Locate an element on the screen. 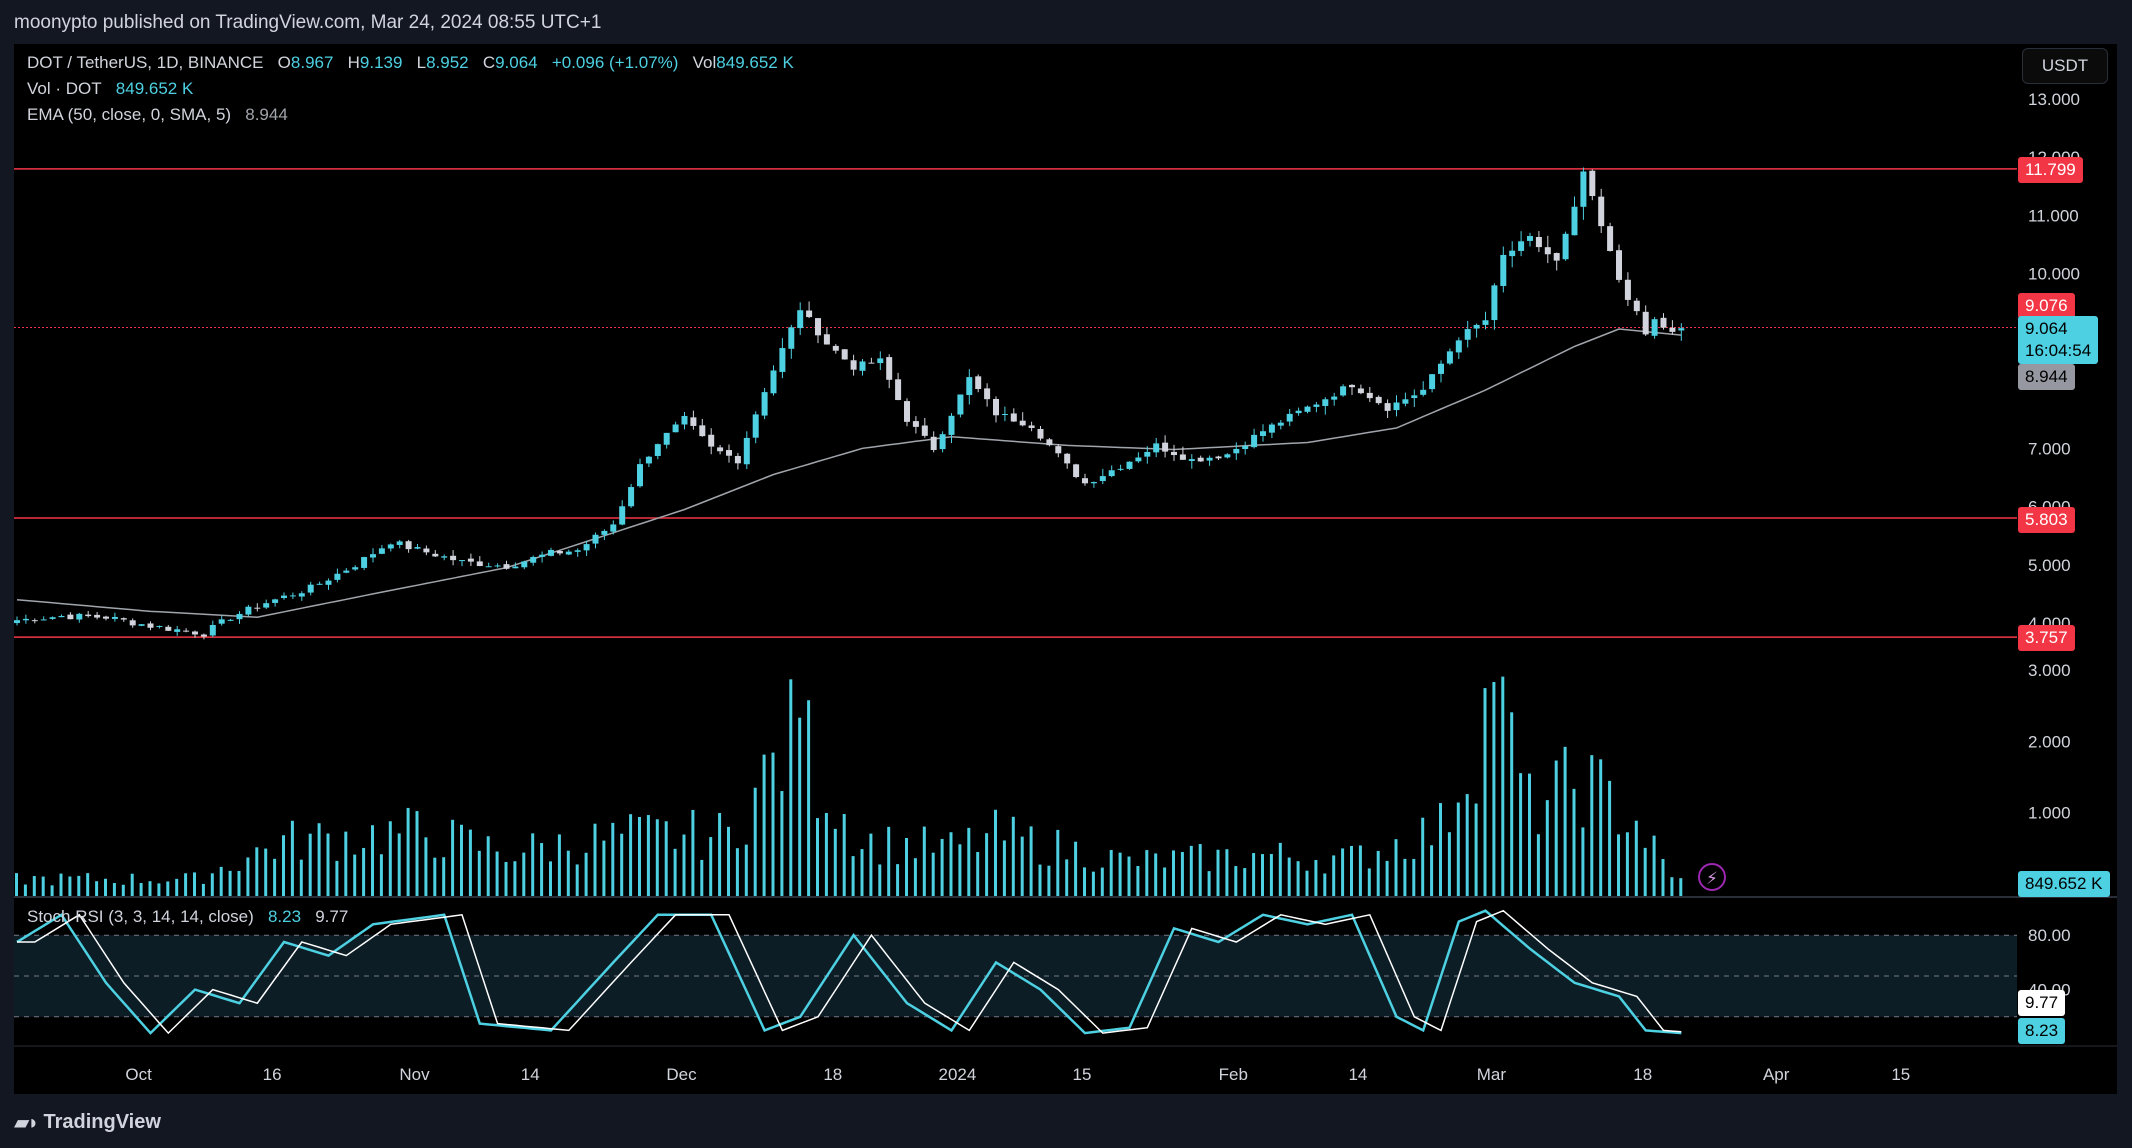 The height and width of the screenshot is (1148, 2132). volume-value-badge: 849.652 K is located at coordinates (2064, 884).